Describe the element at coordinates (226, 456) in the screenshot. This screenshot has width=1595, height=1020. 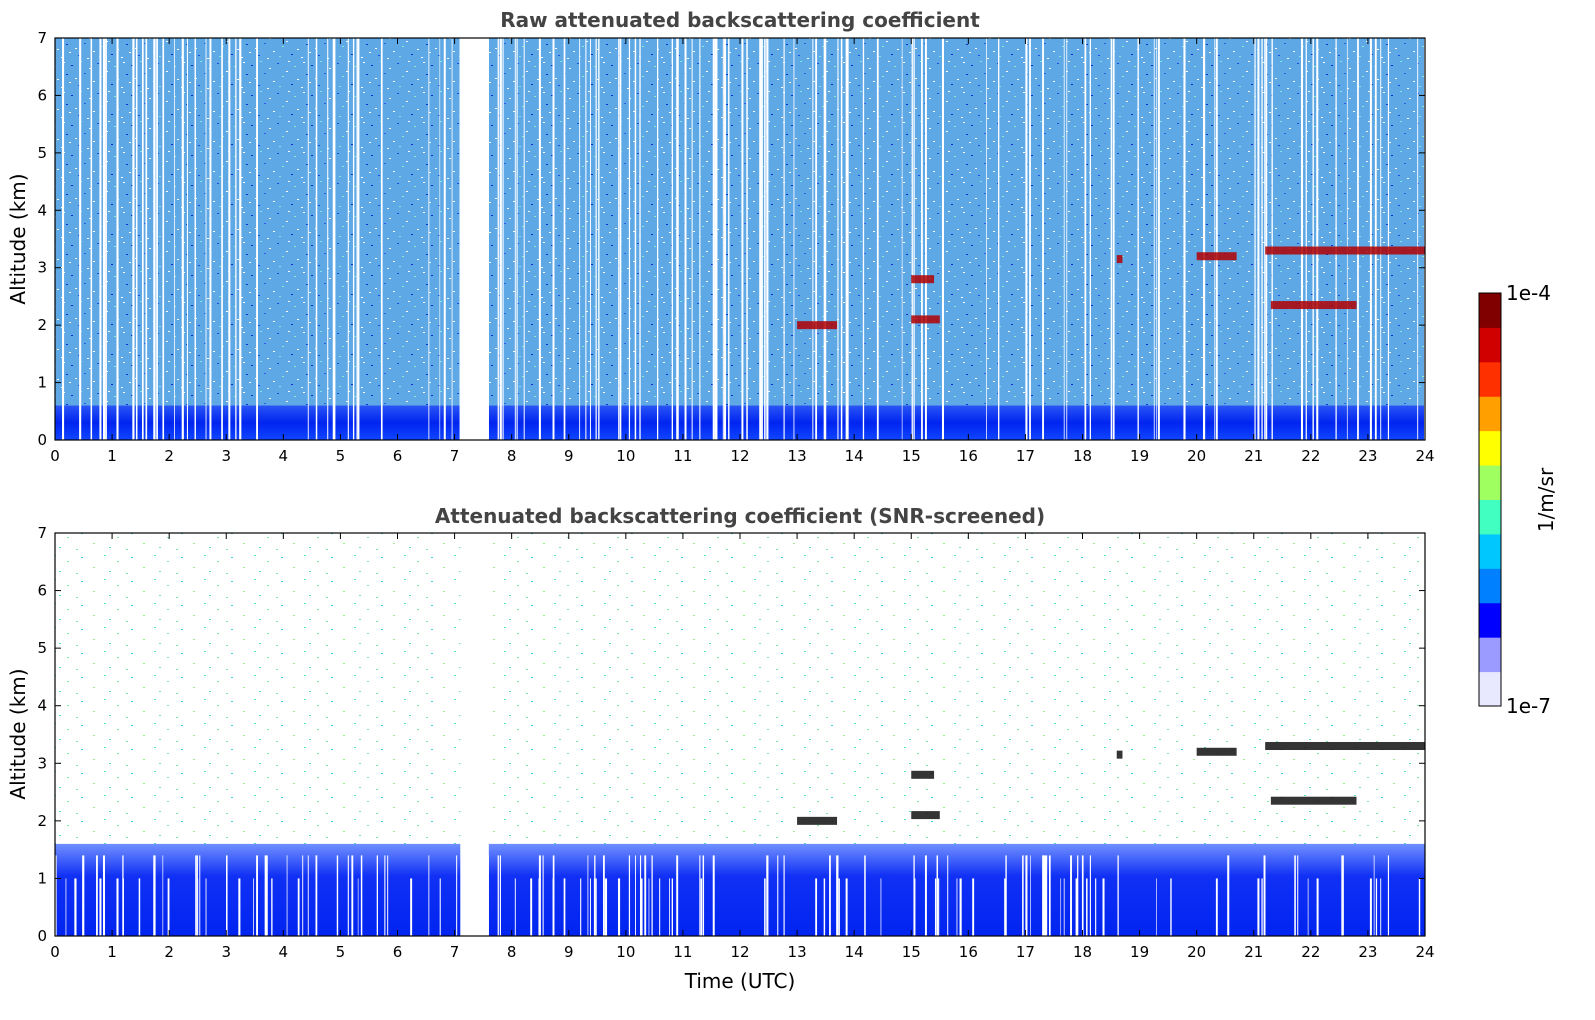
I see `x-tick-label: 3` at that location.